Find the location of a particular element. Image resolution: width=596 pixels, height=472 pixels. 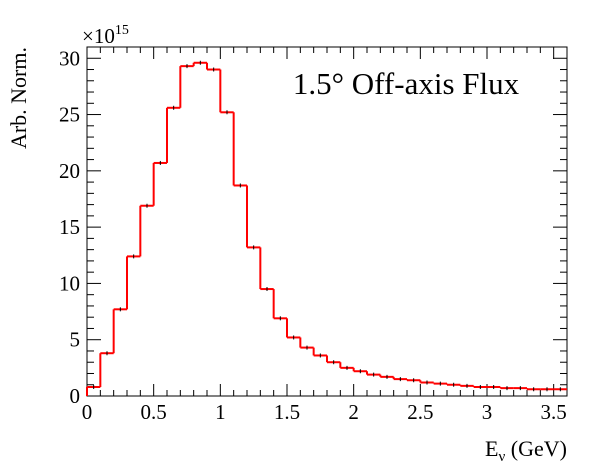

chart-title: 1.5° Off-axis Flux is located at coordinates (406, 83).